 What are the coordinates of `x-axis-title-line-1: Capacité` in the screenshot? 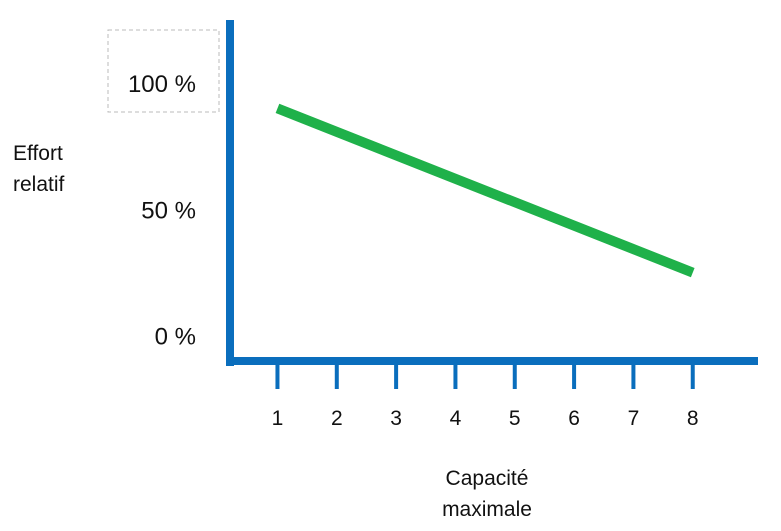 It's located at (487, 478).